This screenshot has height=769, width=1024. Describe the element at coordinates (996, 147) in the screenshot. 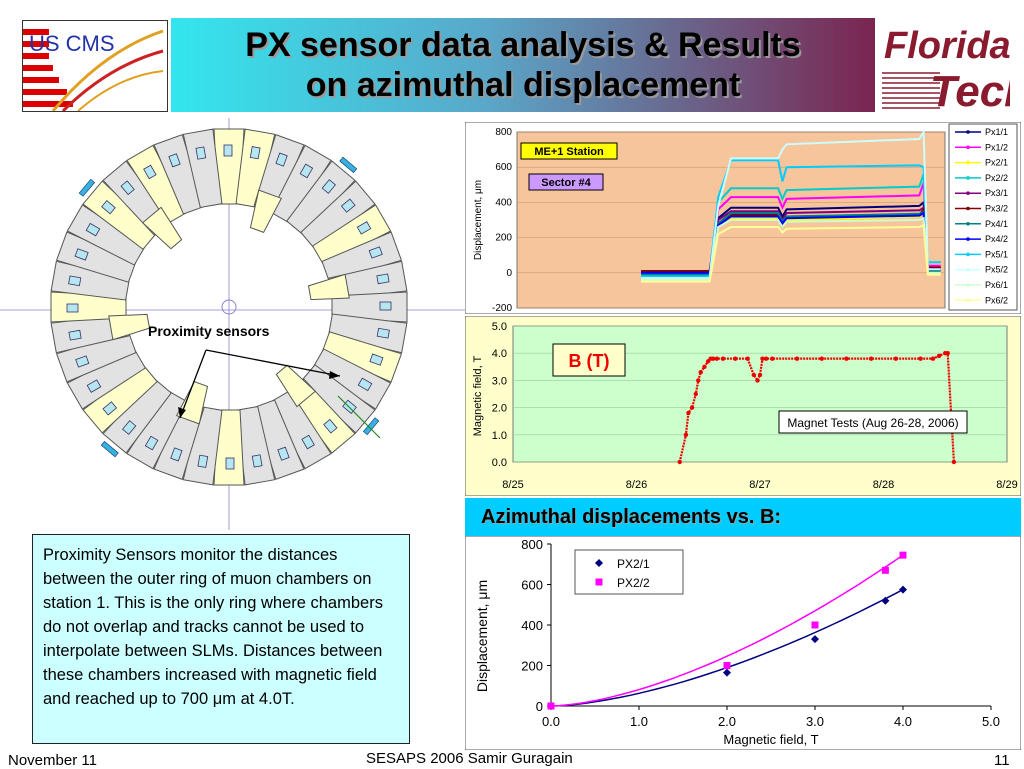

I see `legend-label: Px1/2` at that location.